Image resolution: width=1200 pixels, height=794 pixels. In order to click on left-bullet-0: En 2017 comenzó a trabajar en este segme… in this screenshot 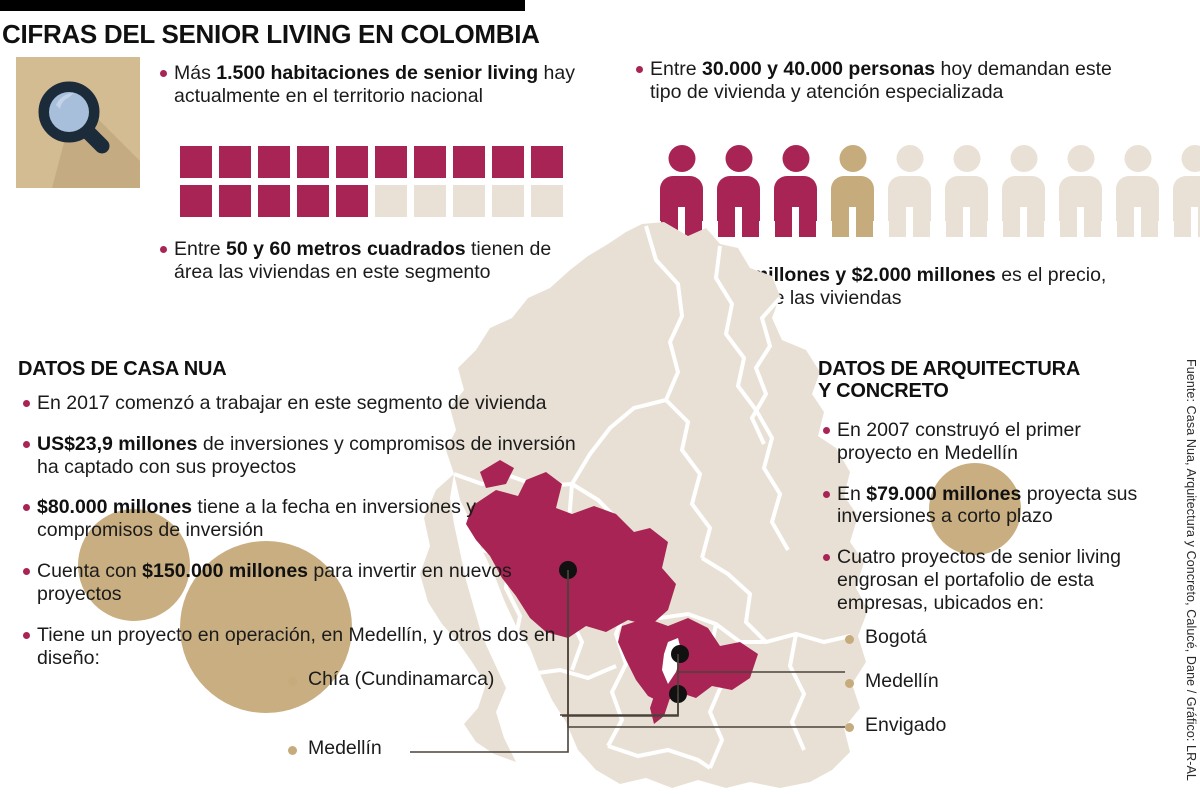, I will do `click(307, 403)`.